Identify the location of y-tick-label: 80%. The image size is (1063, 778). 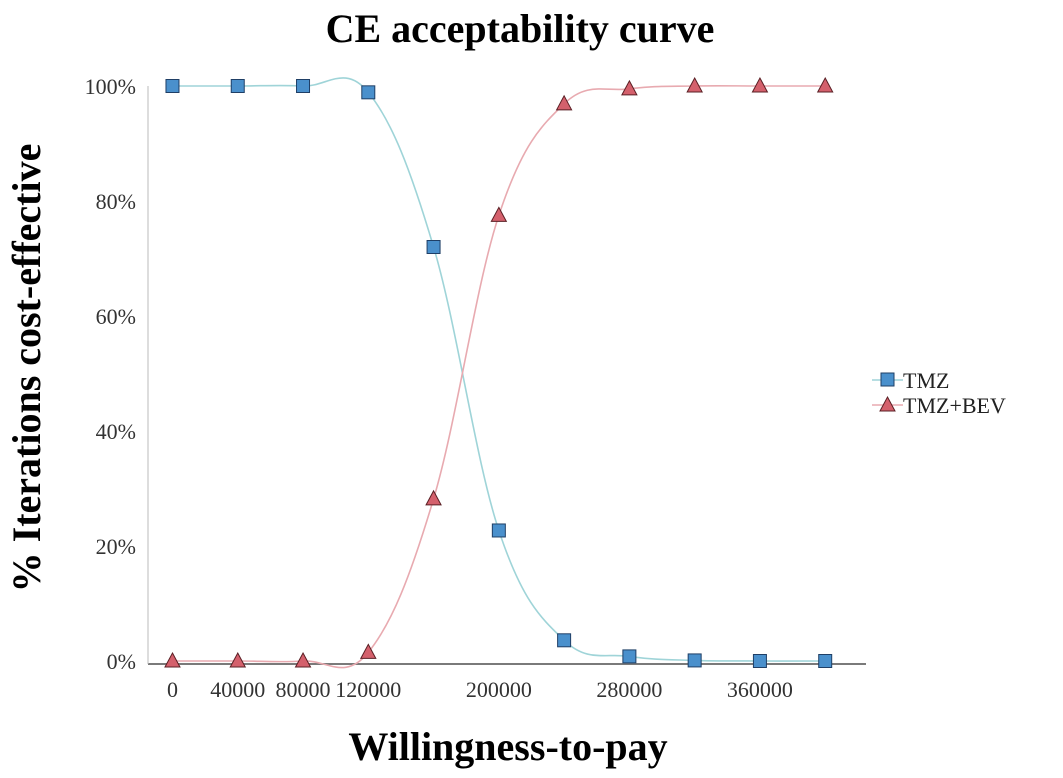
(116, 201).